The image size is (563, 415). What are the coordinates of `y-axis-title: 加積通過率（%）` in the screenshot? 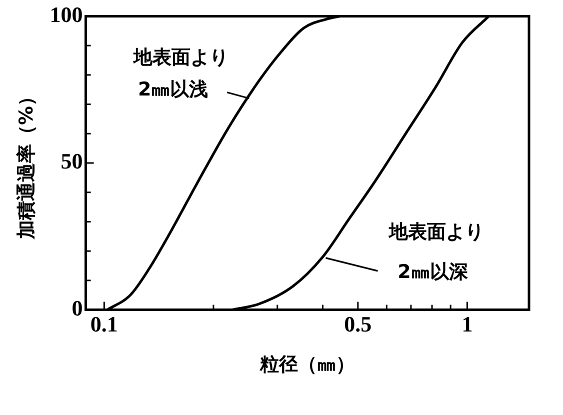 It's located at (26, 163).